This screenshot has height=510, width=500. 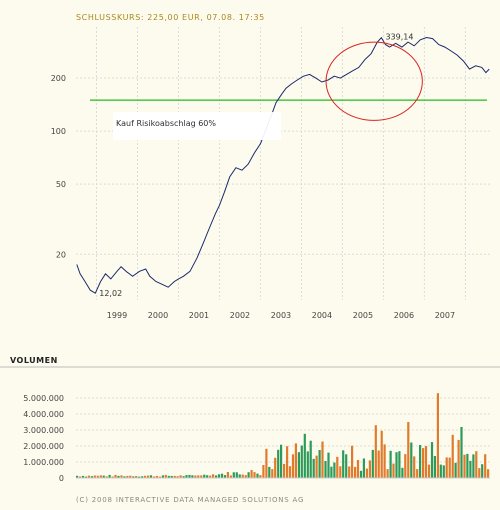 I want to click on vol-y-tick-label: 4.000.000, so click(x=43, y=414).